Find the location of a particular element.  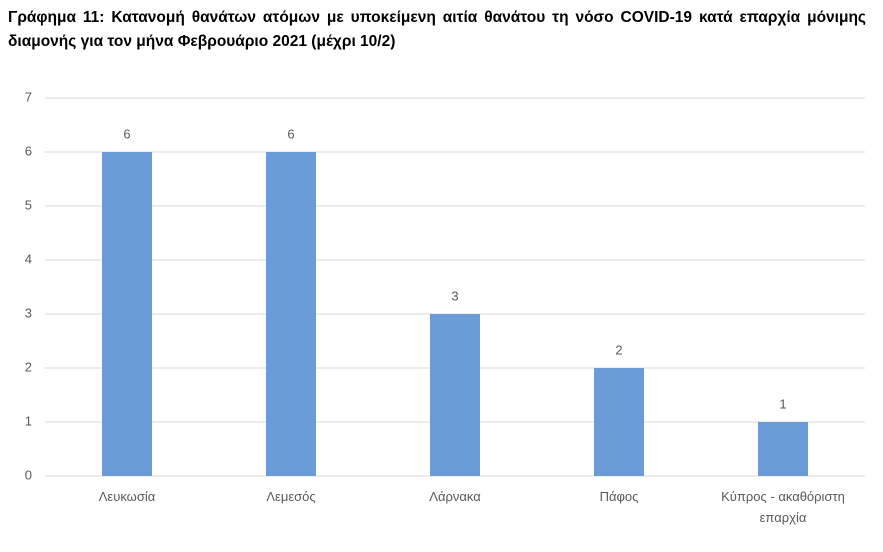

x-tick-label: Λάρνακα is located at coordinates (455, 496).